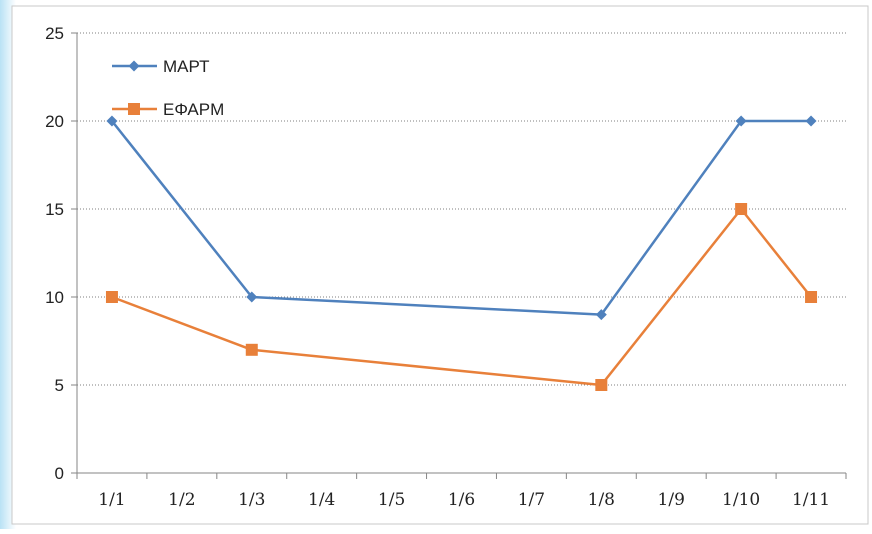  Describe the element at coordinates (321, 500) in the screenshot. I see `x-tick-label: 1/4` at that location.